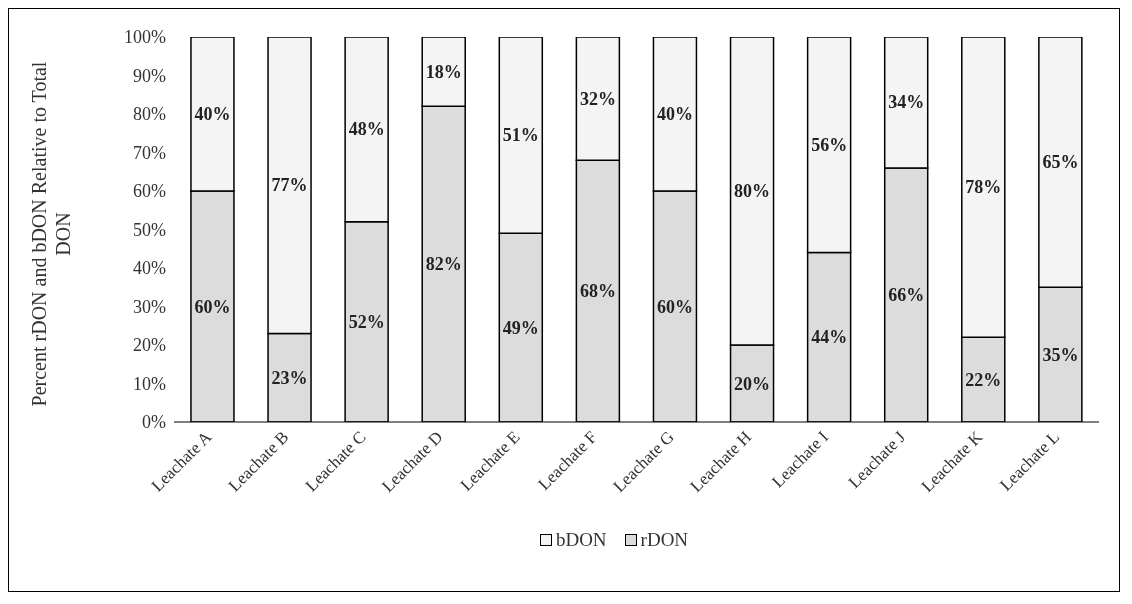 This screenshot has width=1132, height=604. Describe the element at coordinates (289, 377) in the screenshot. I see `data-label: 23%` at that location.